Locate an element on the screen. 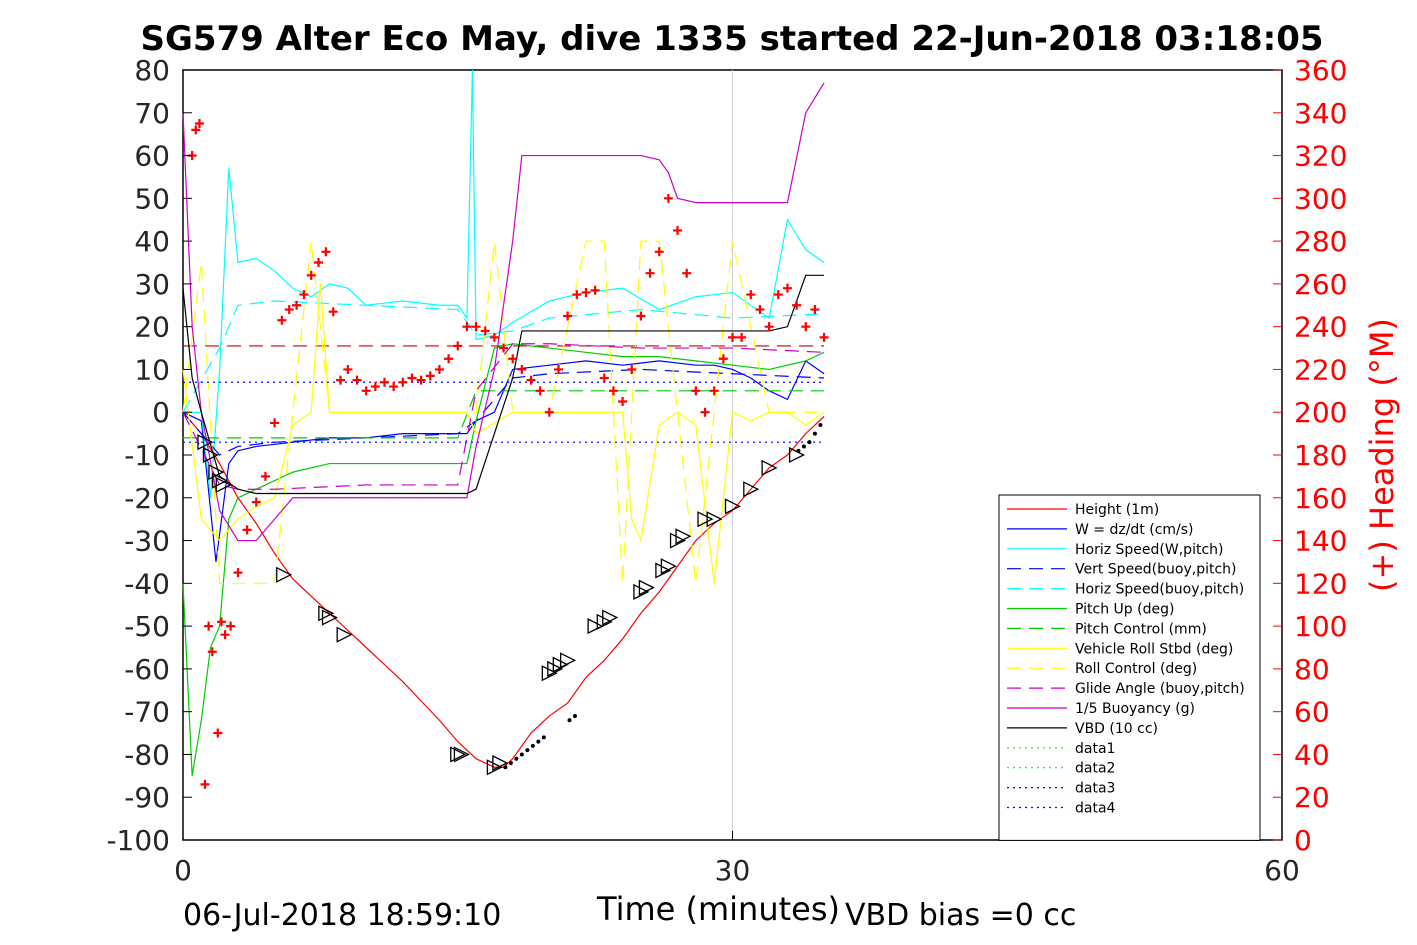  legend-label: data4 is located at coordinates (1095, 809).